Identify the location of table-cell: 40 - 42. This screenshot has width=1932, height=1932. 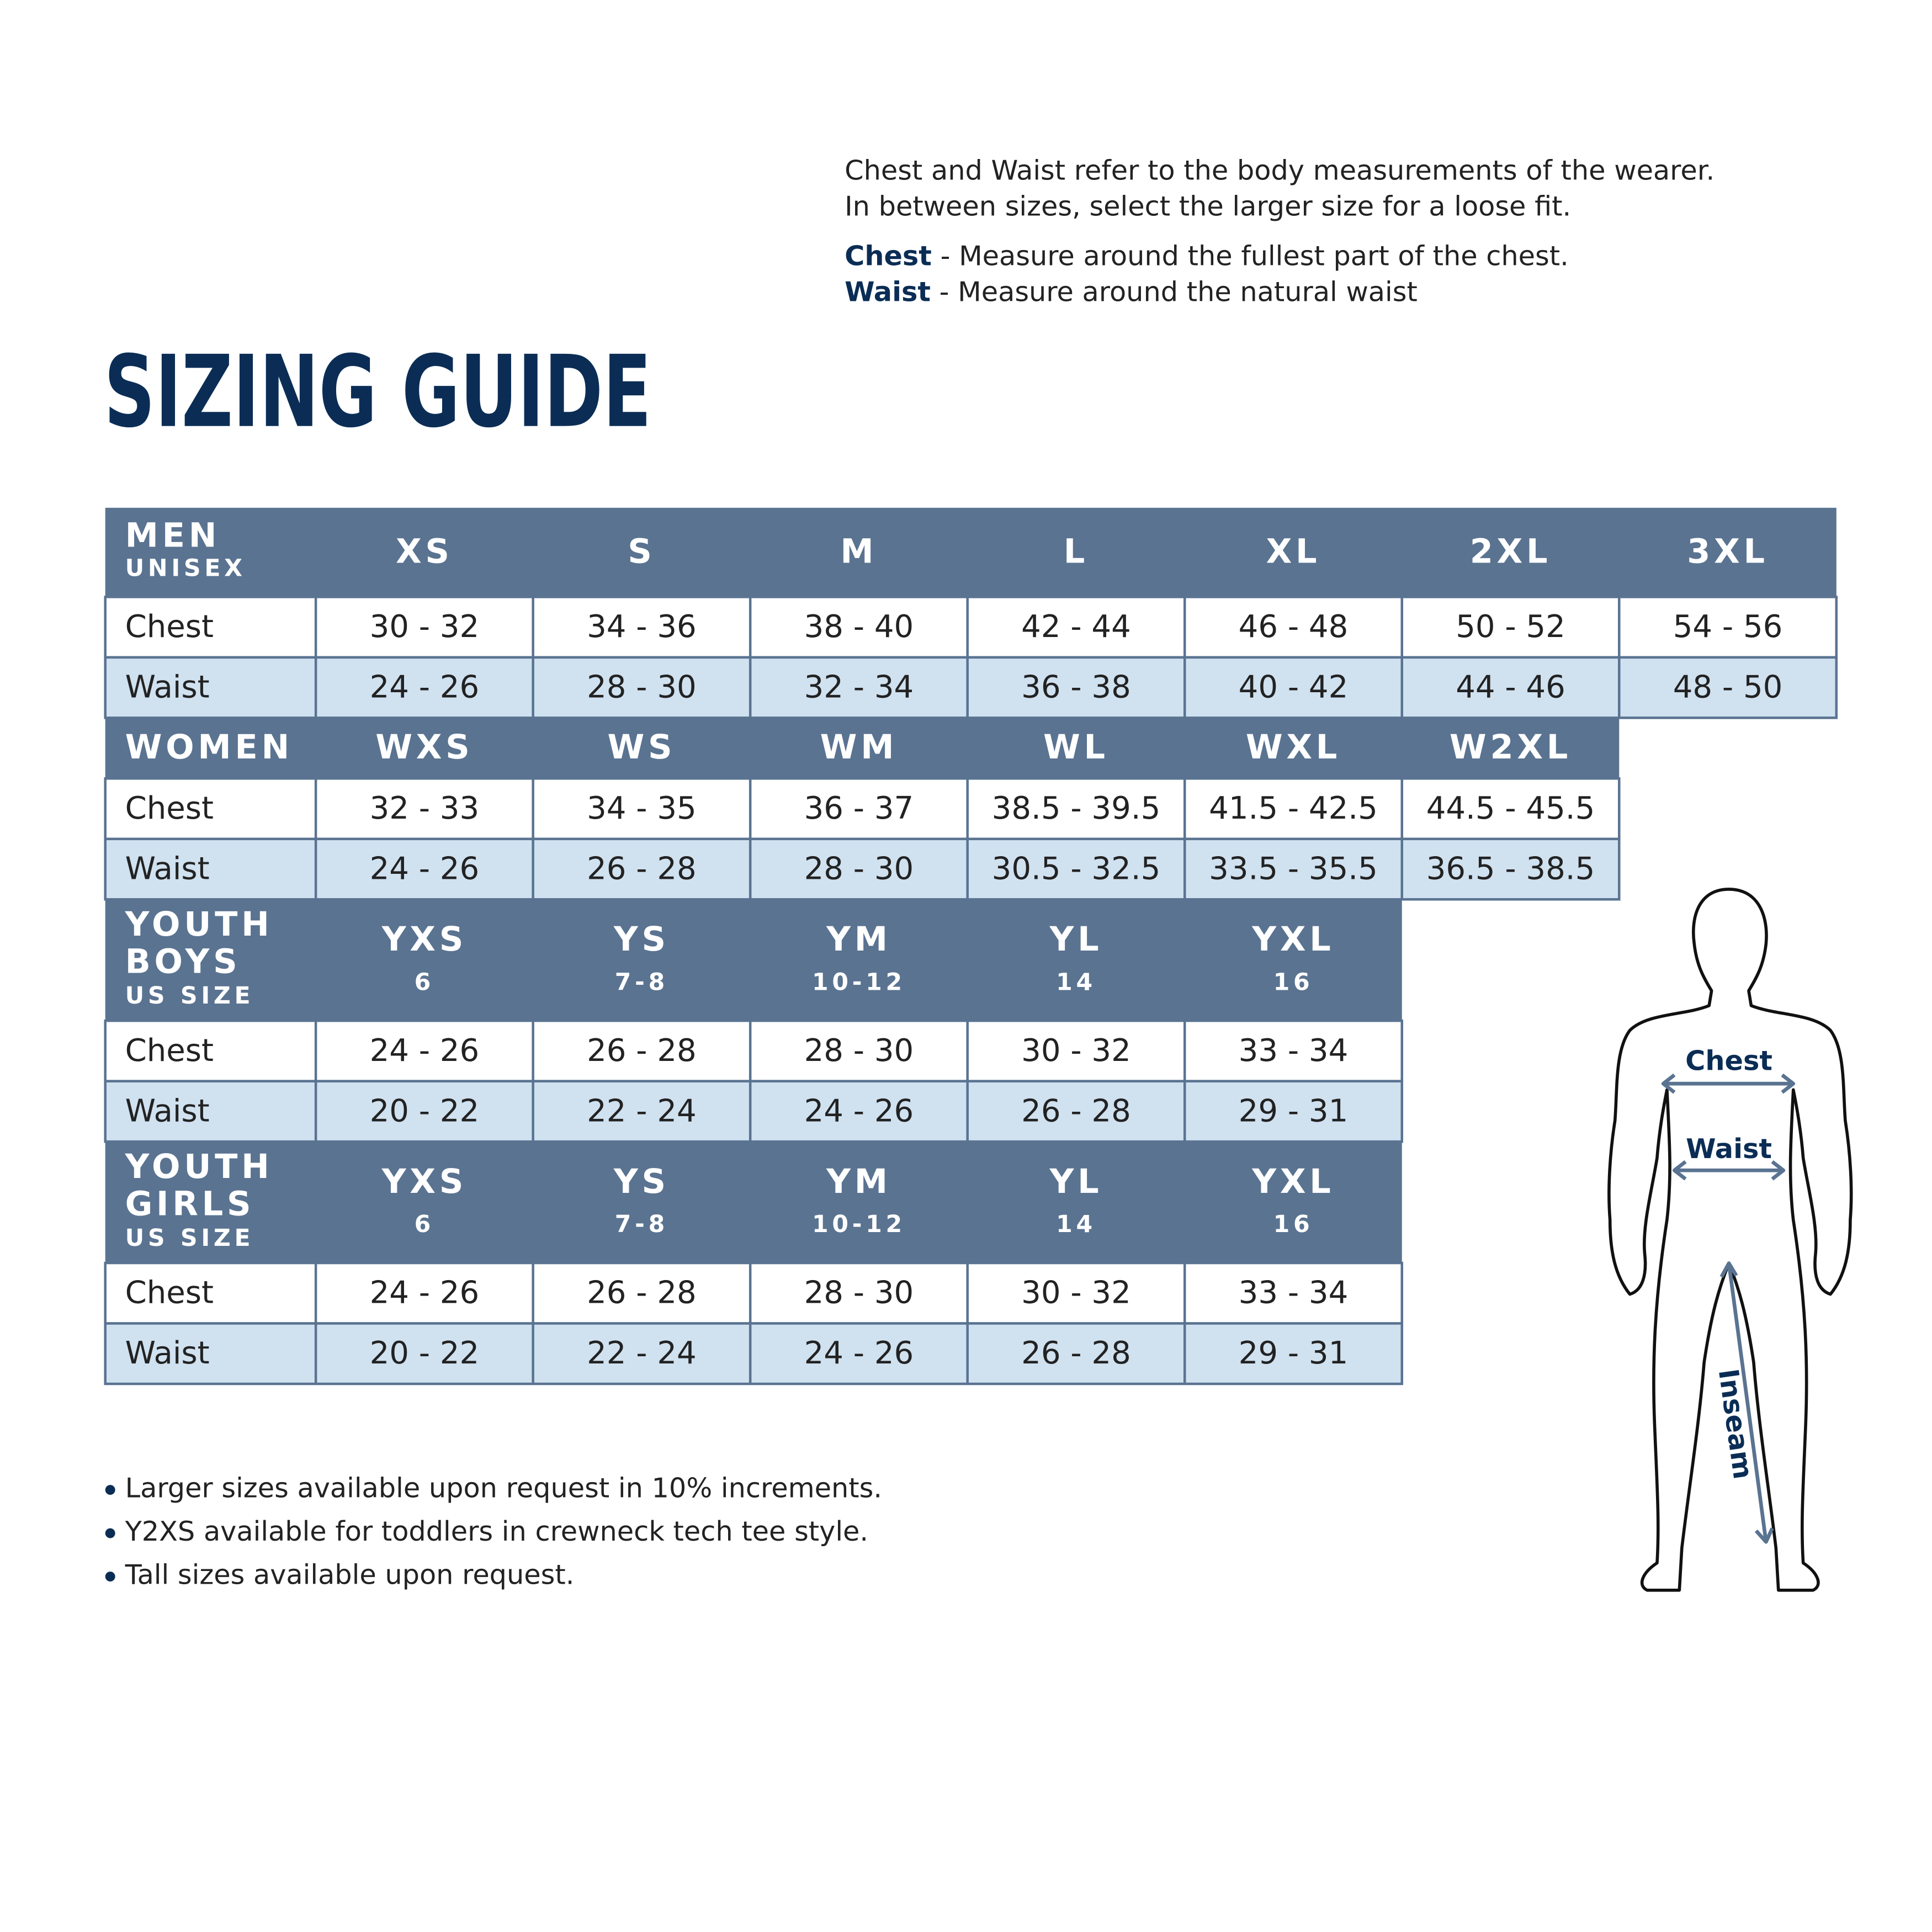
(1294, 688).